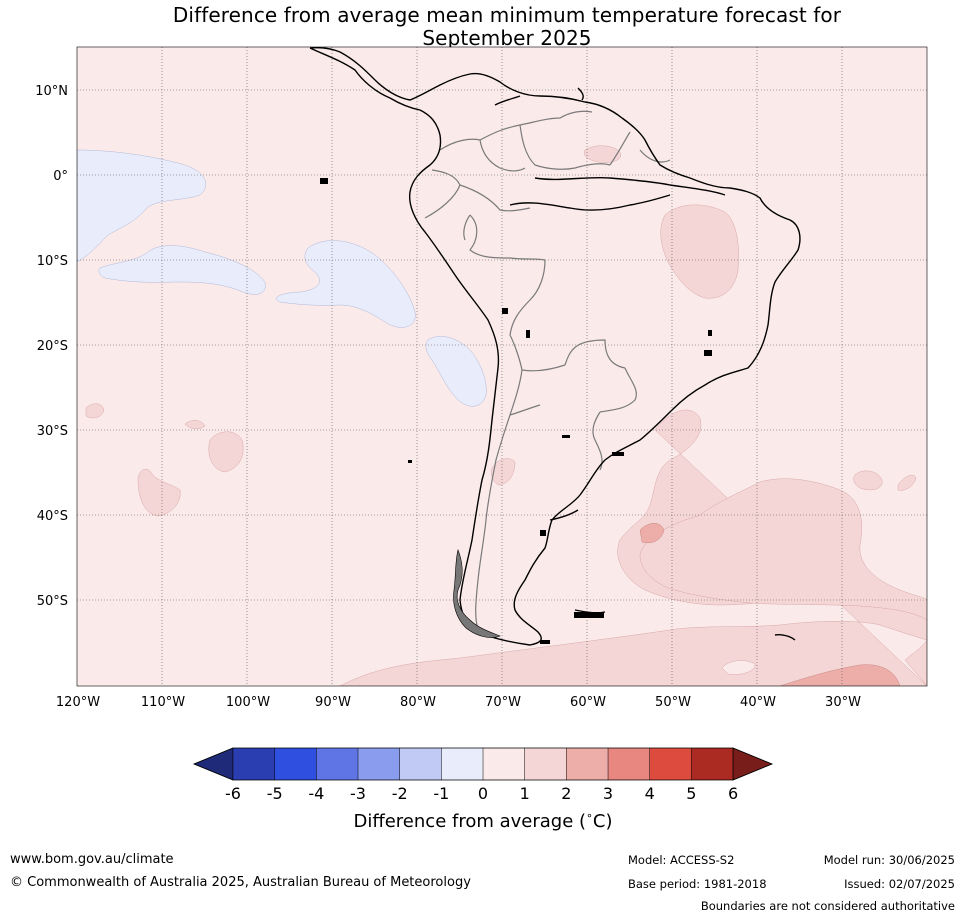 This screenshot has height=919, width=965. What do you see at coordinates (697, 884) in the screenshot?
I see `footer-base-period: Base period: 1981-2018` at bounding box center [697, 884].